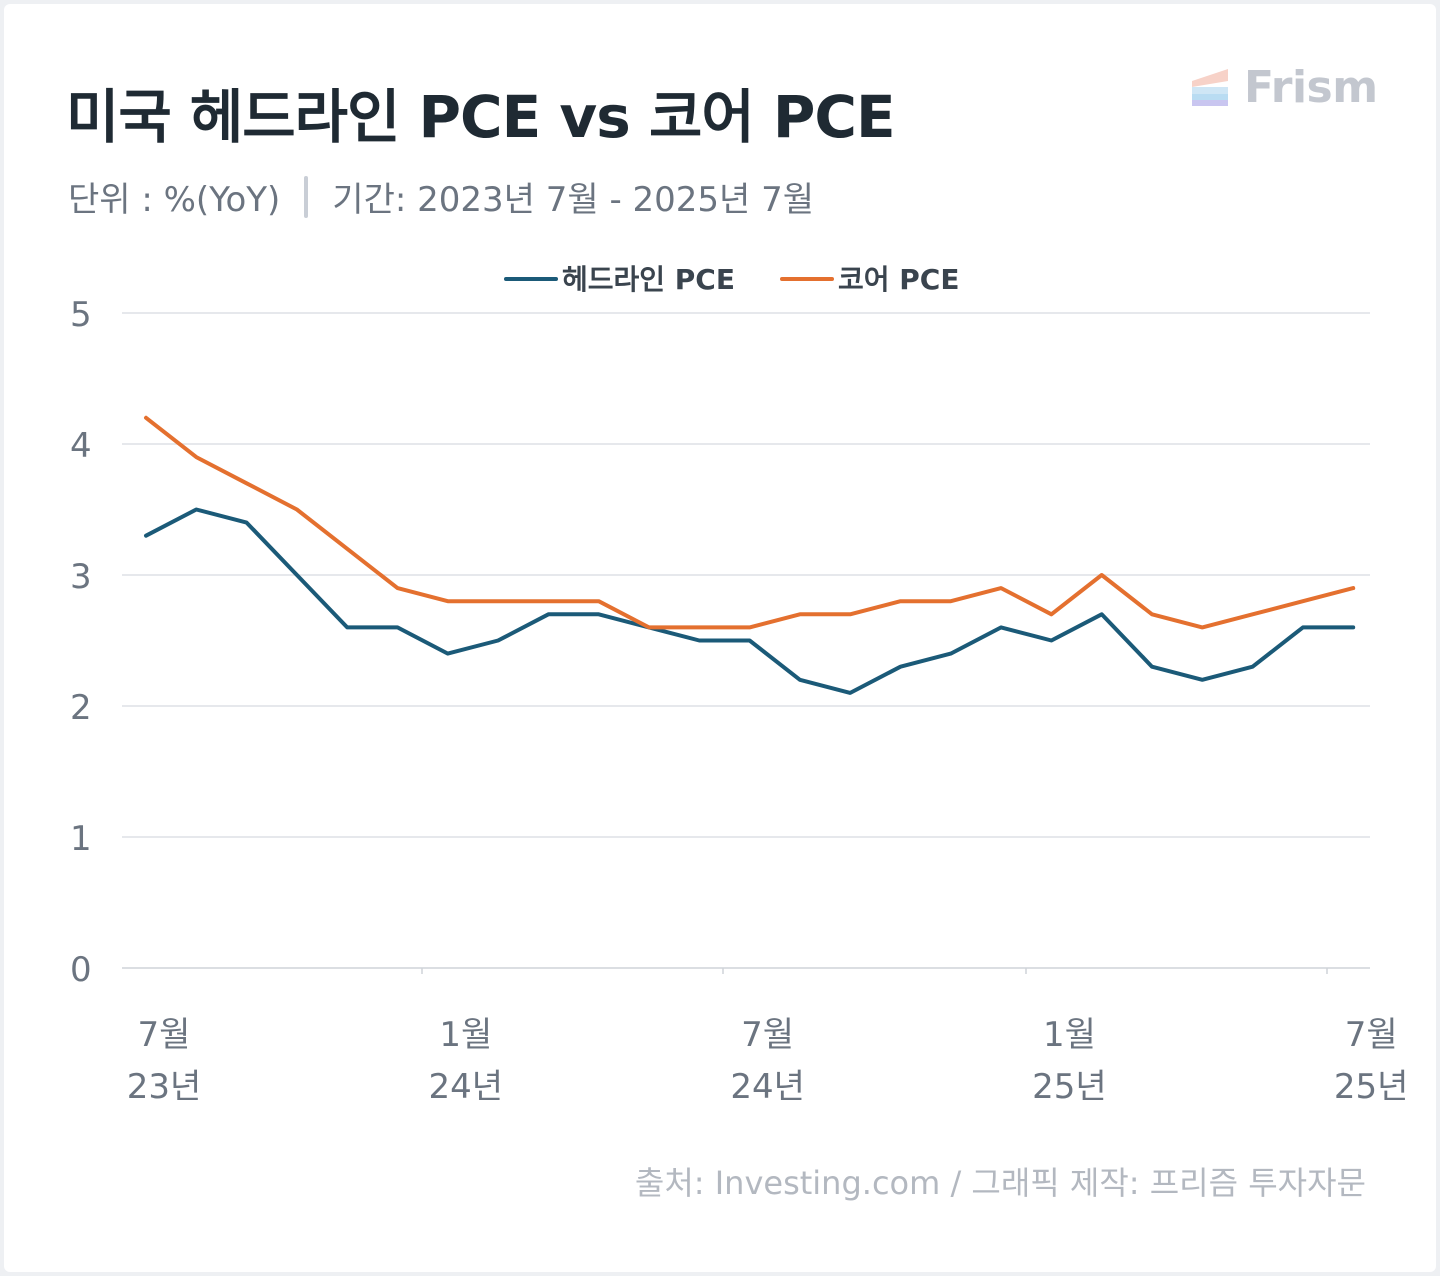  What do you see at coordinates (174, 200) in the screenshot?
I see `unit-label: 단위 : %(YoY)` at bounding box center [174, 200].